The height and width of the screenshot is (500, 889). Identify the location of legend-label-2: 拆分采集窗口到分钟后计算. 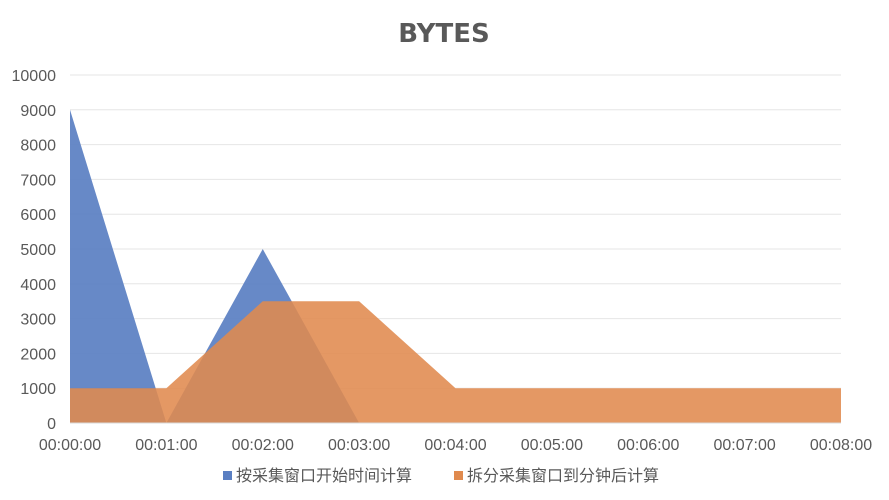
(563, 475).